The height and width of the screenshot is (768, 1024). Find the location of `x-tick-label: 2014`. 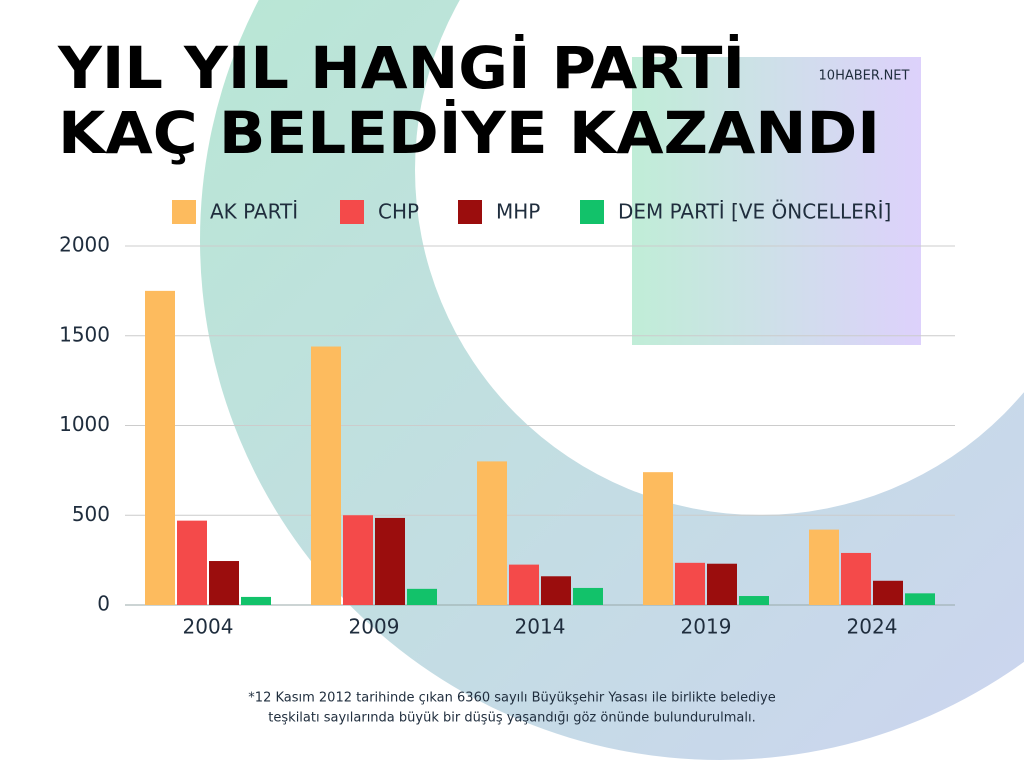

x-tick-label: 2014 is located at coordinates (540, 627).